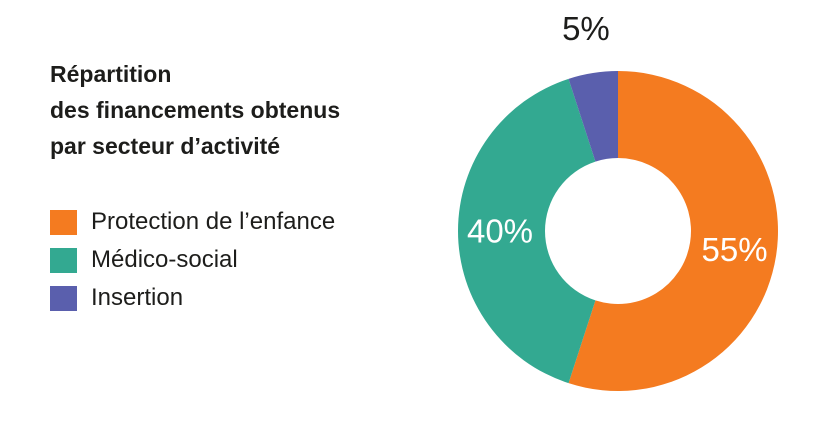  What do you see at coordinates (63, 222) in the screenshot?
I see `legend-swatch-protection-enfance` at bounding box center [63, 222].